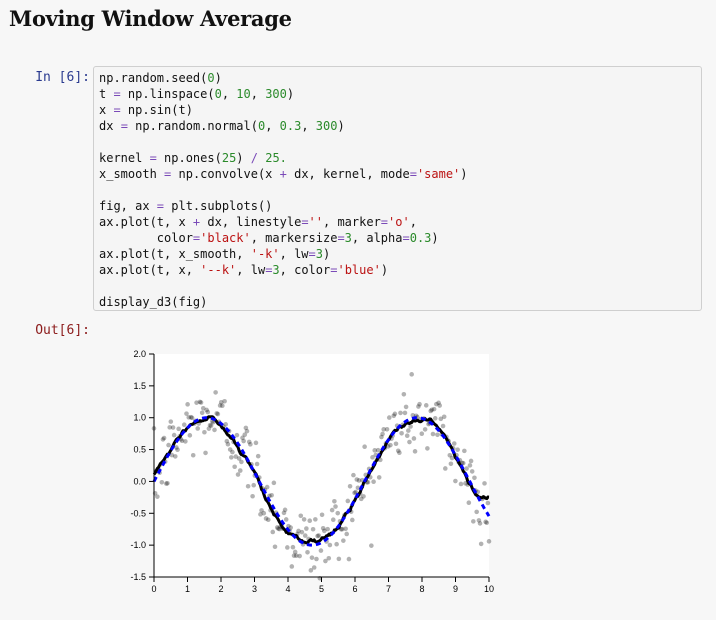 The width and height of the screenshot is (716, 620). I want to click on y-tick-label: -0.5, so click(138, 513).